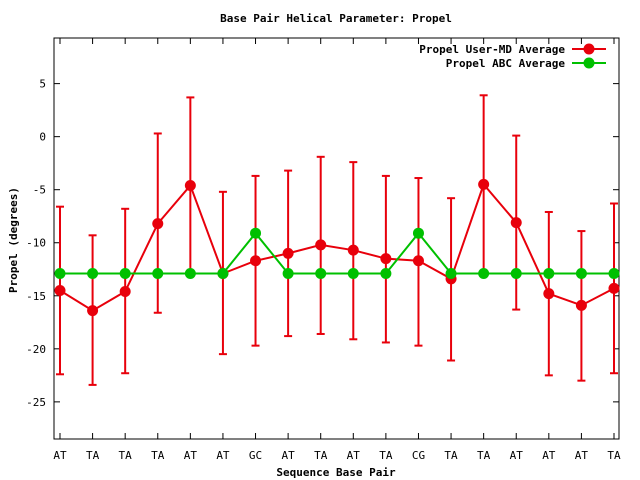  I want to click on y-tick-label: -10, so click(36, 243).